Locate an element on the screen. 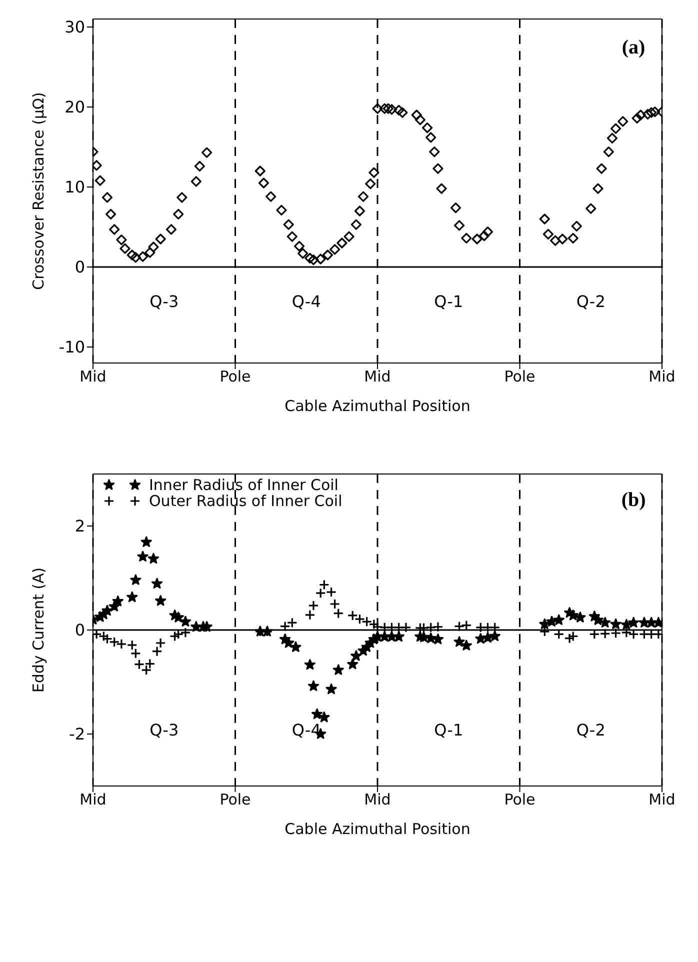 This screenshot has width=698, height=962. annotation: (b) is located at coordinates (633, 500).